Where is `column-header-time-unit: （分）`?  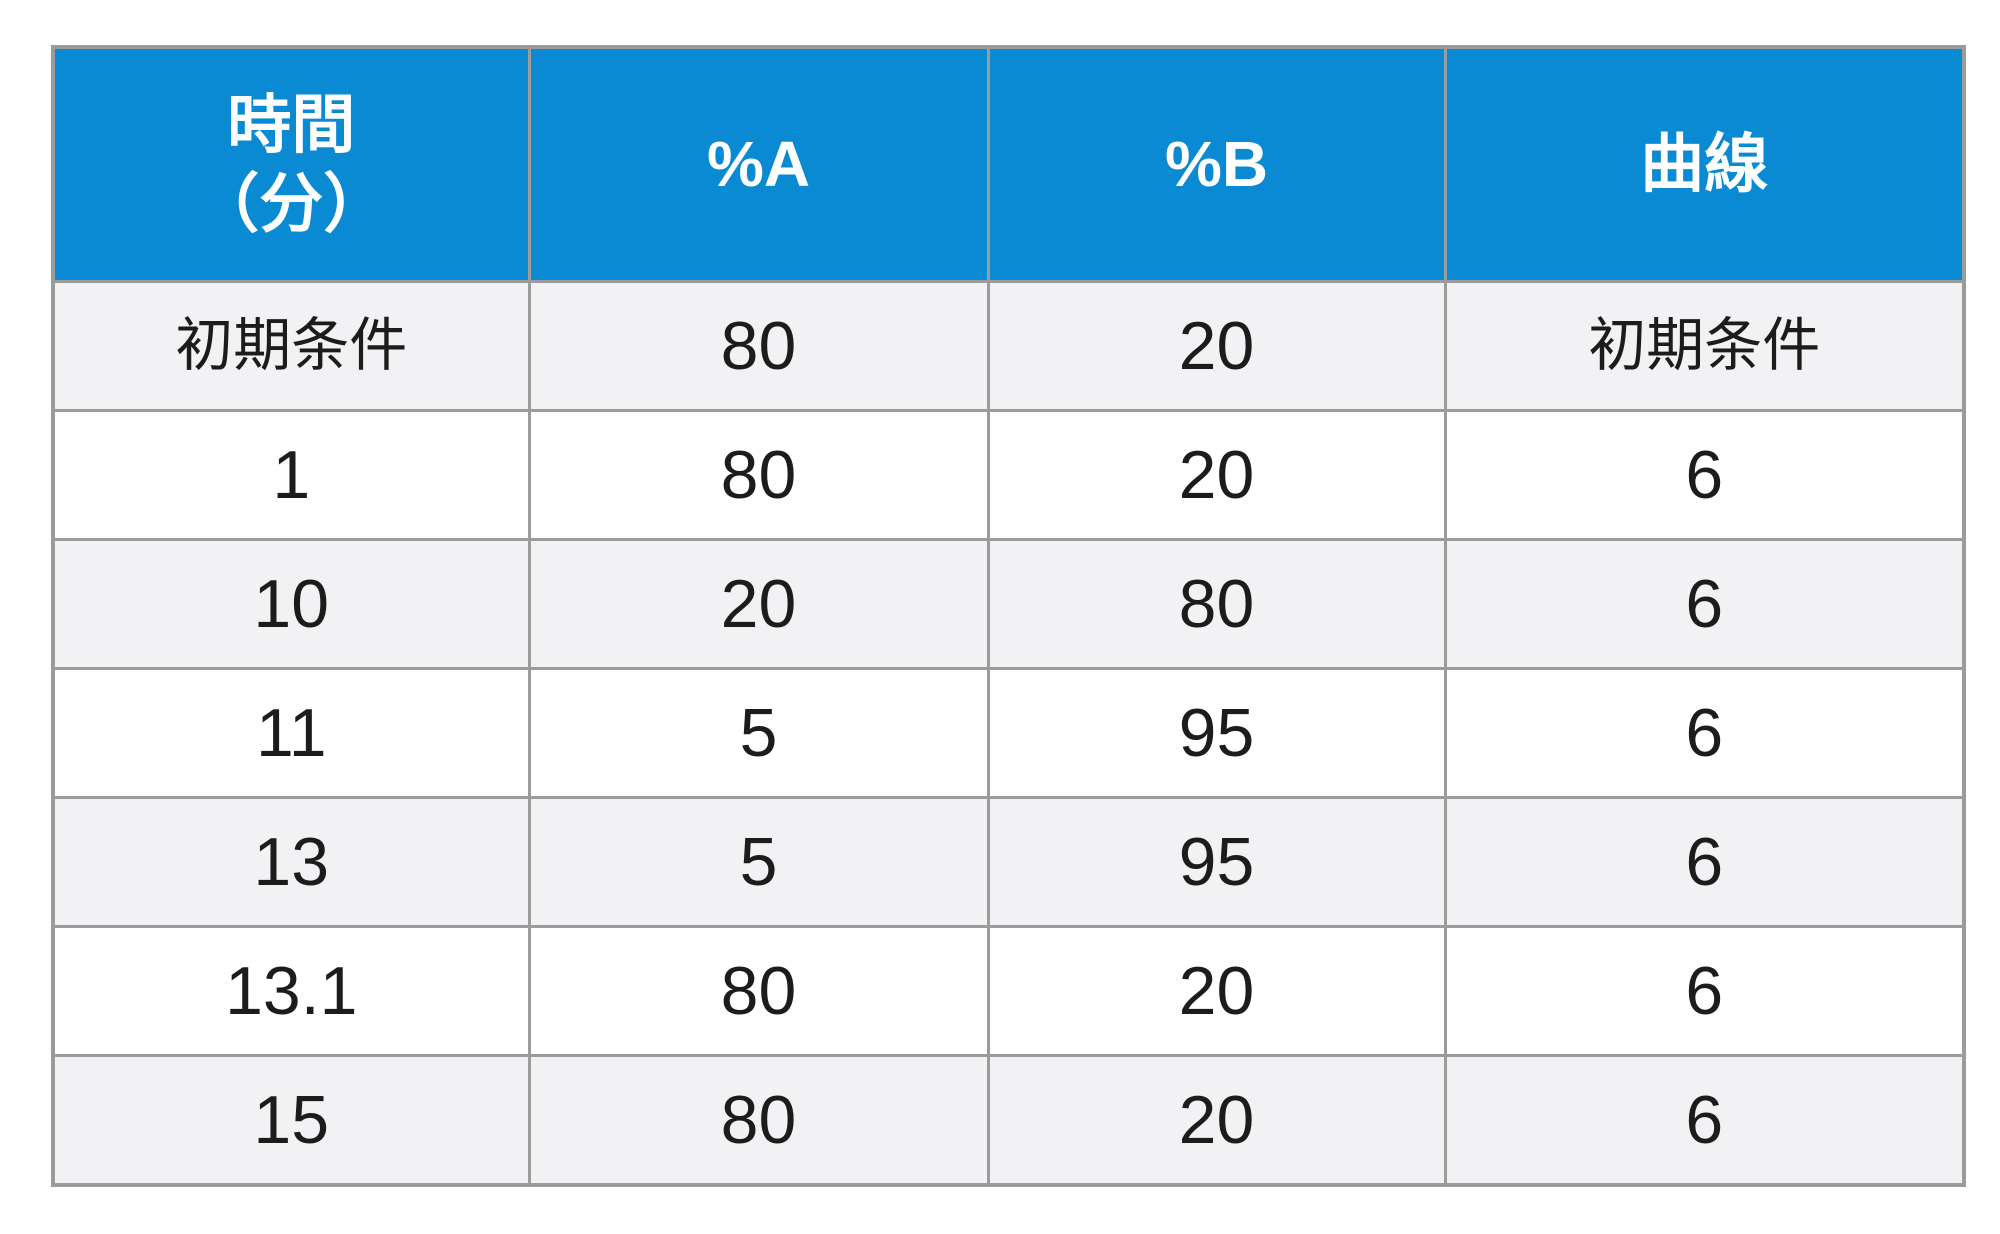
column-header-time-unit: （分） is located at coordinates (291, 203).